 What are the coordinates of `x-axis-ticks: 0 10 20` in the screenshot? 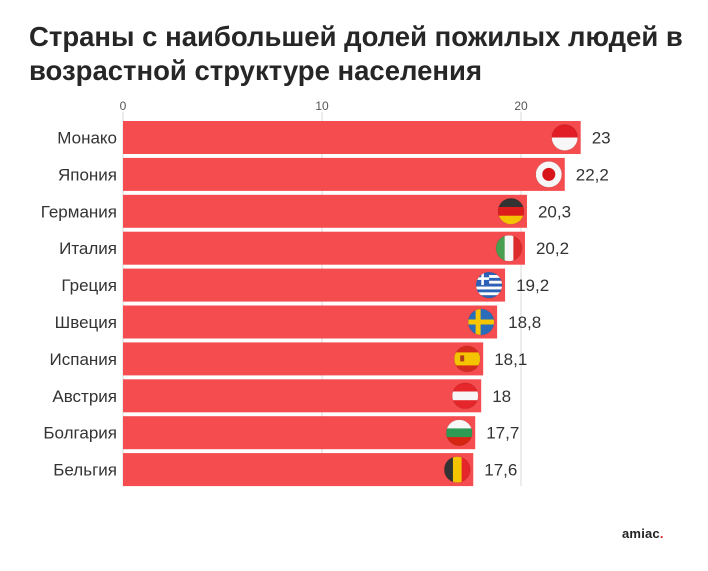 It's located at (324, 106).